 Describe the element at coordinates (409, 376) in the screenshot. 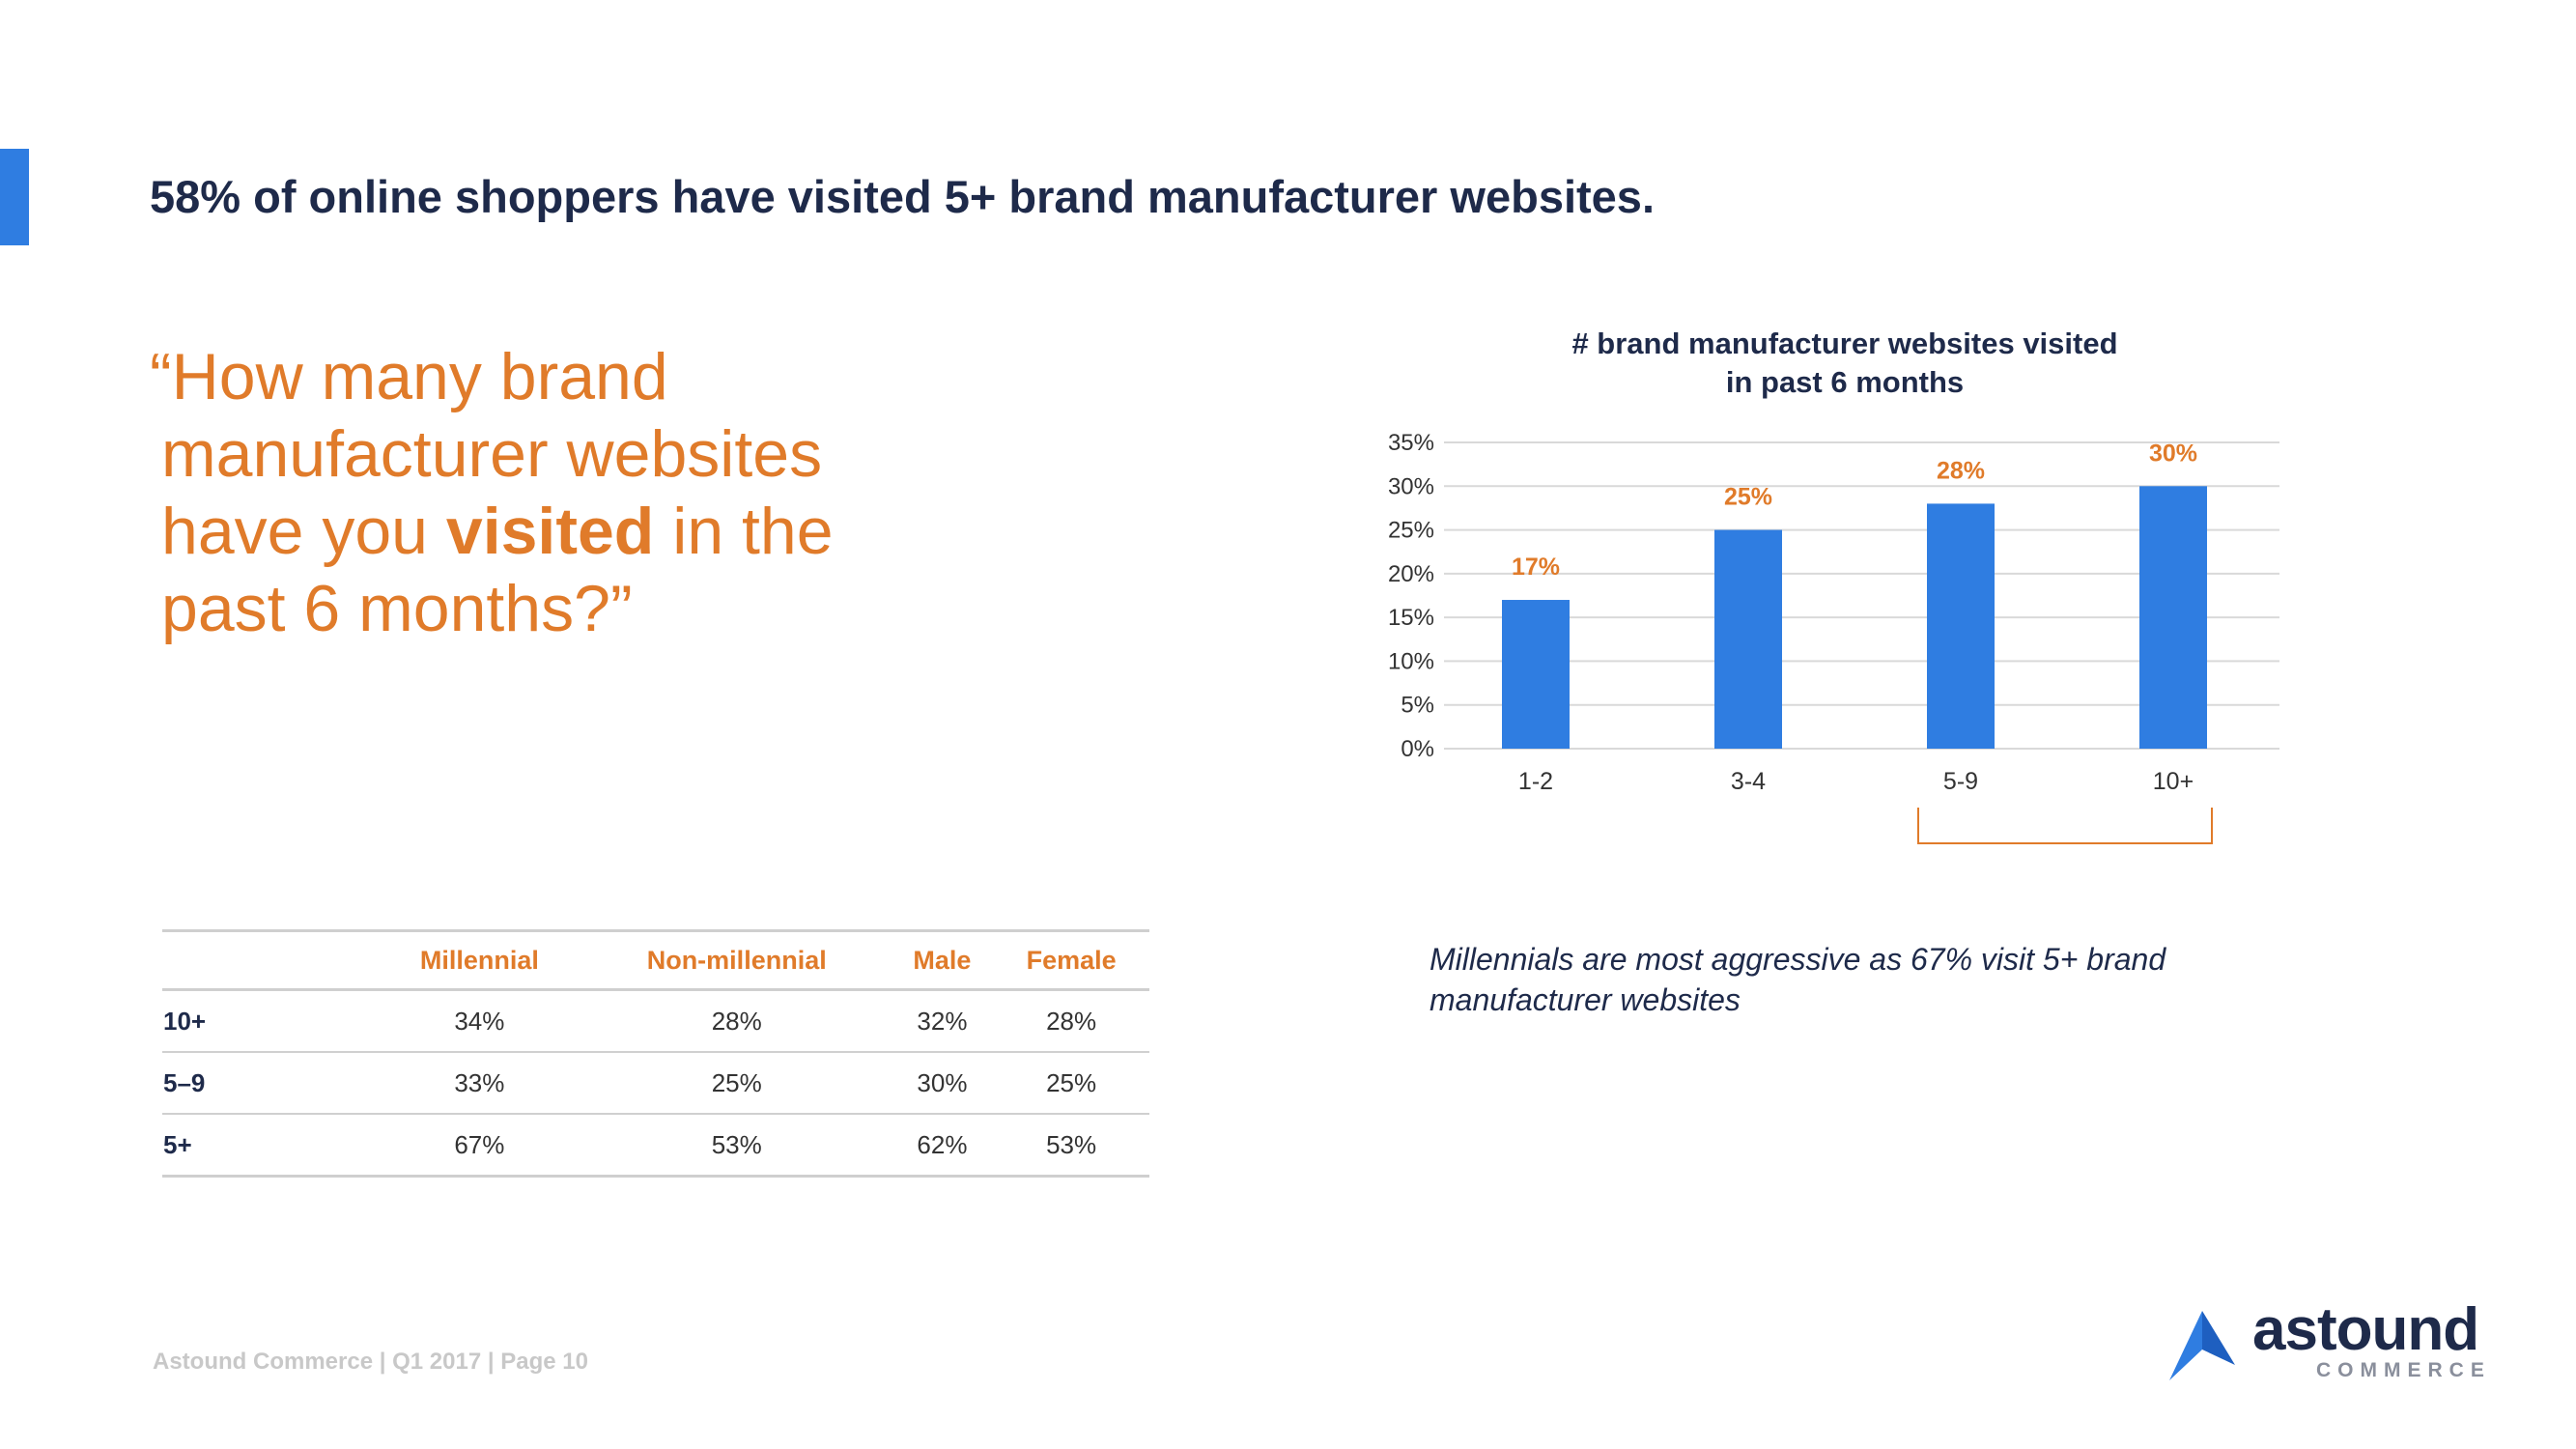

I see `question-line-1: “How many brand` at that location.